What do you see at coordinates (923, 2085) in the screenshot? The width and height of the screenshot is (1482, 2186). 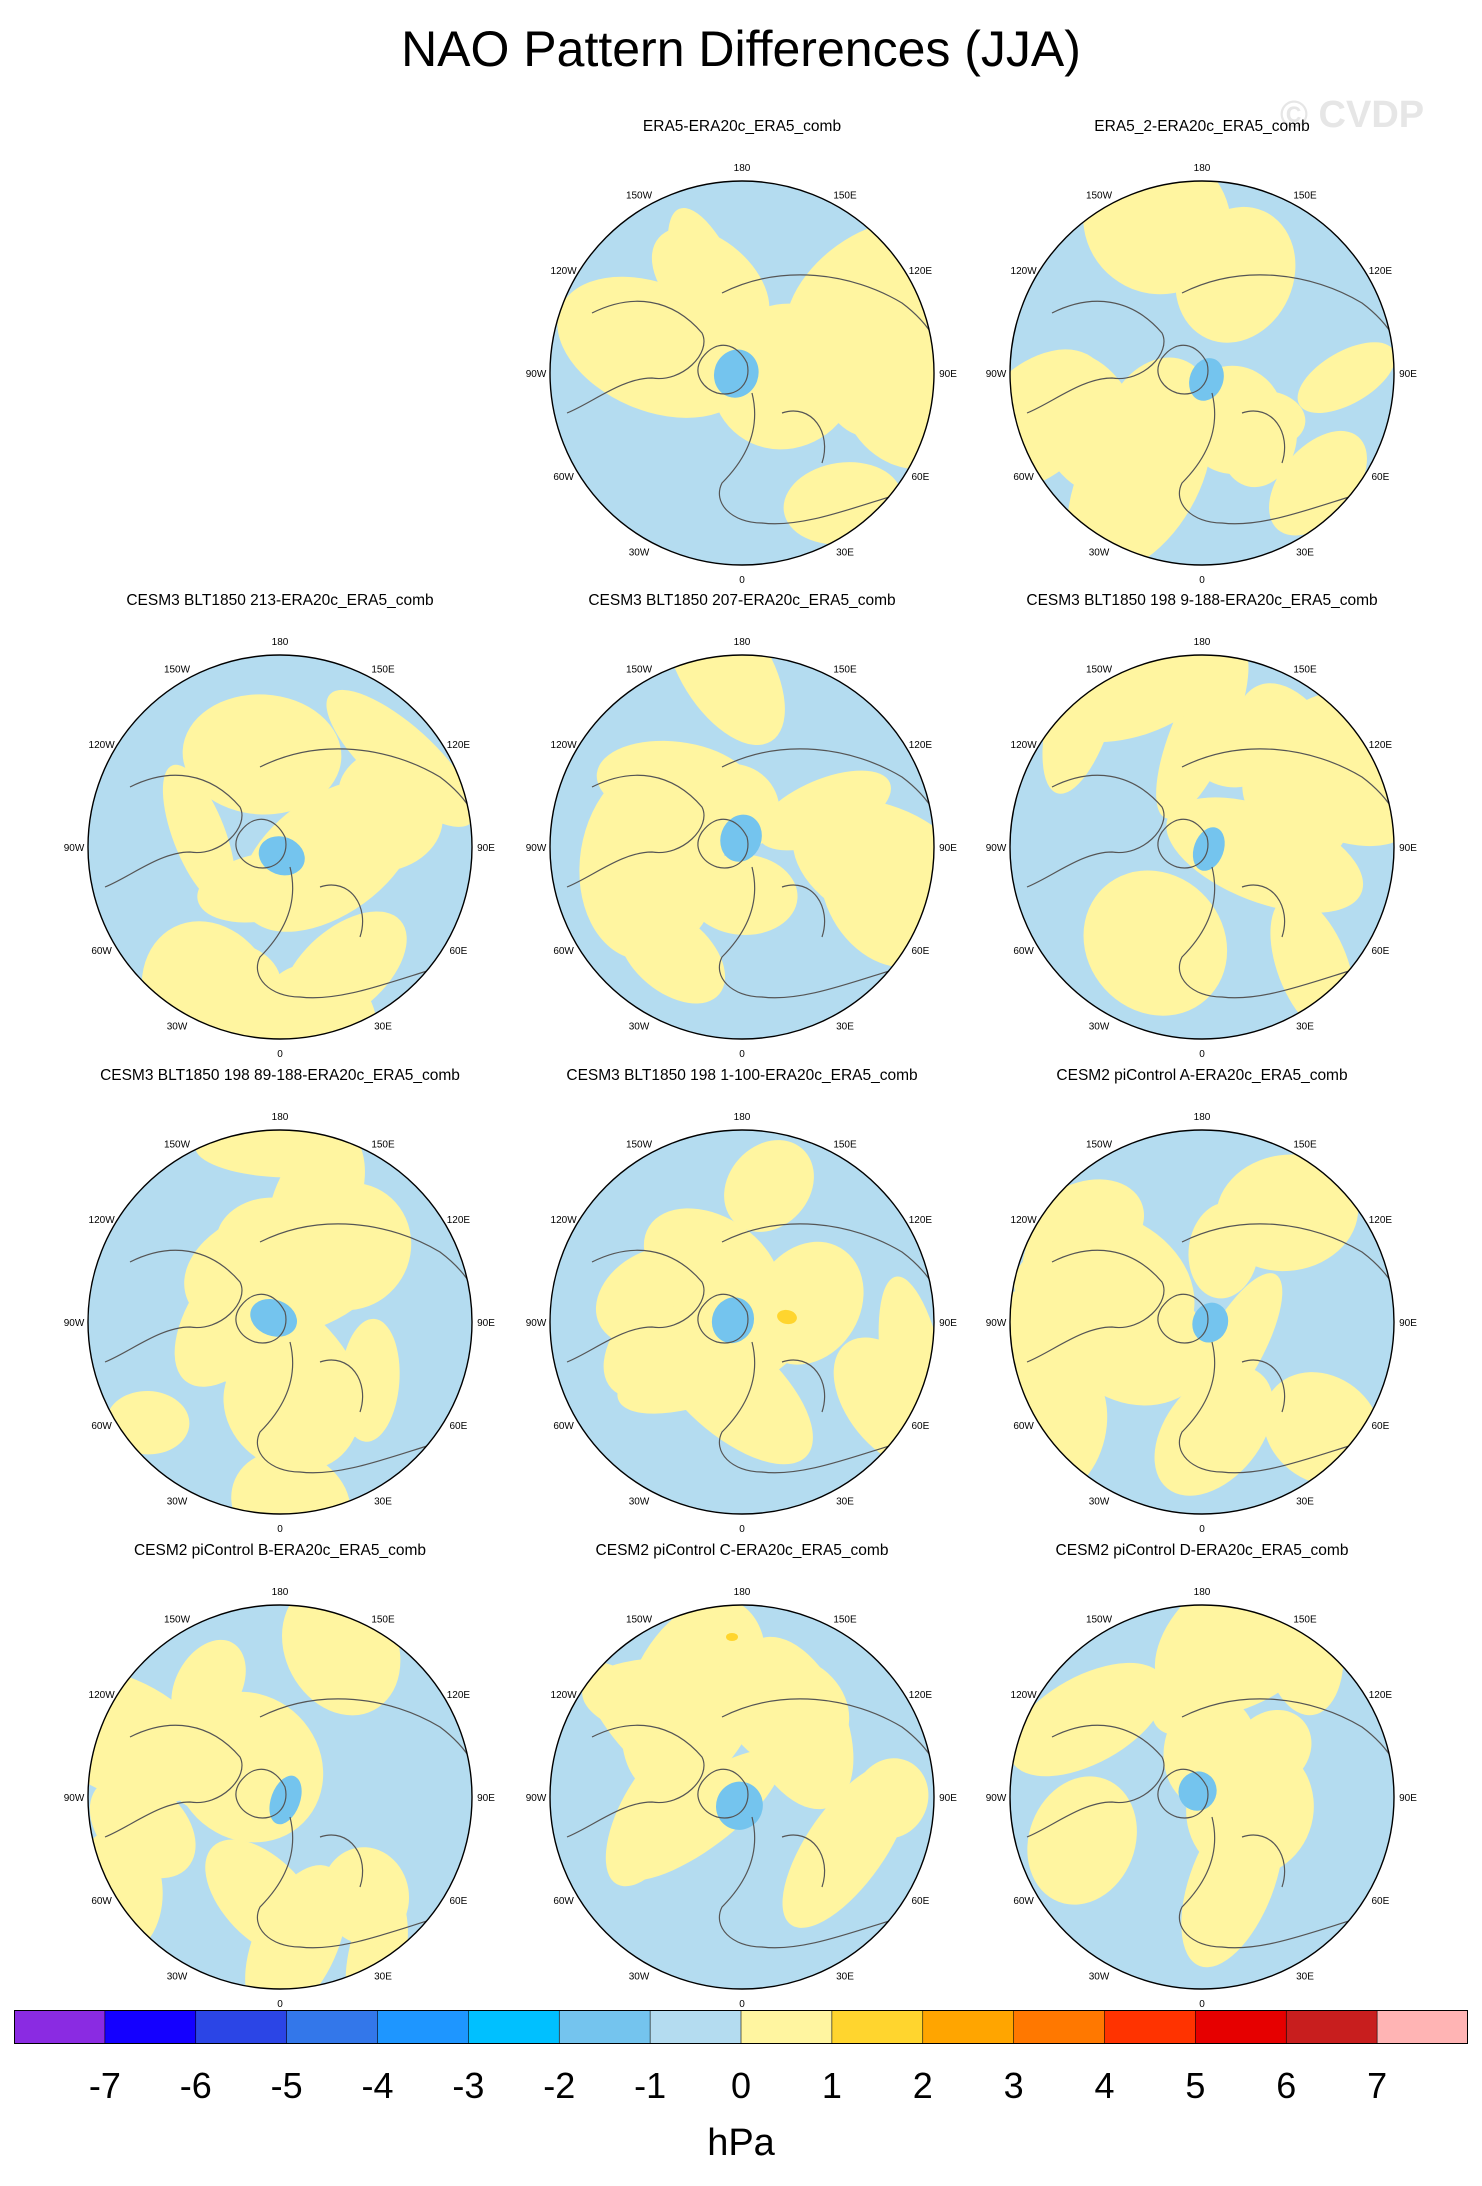 I see `colorbar-tick-label: 2` at bounding box center [923, 2085].